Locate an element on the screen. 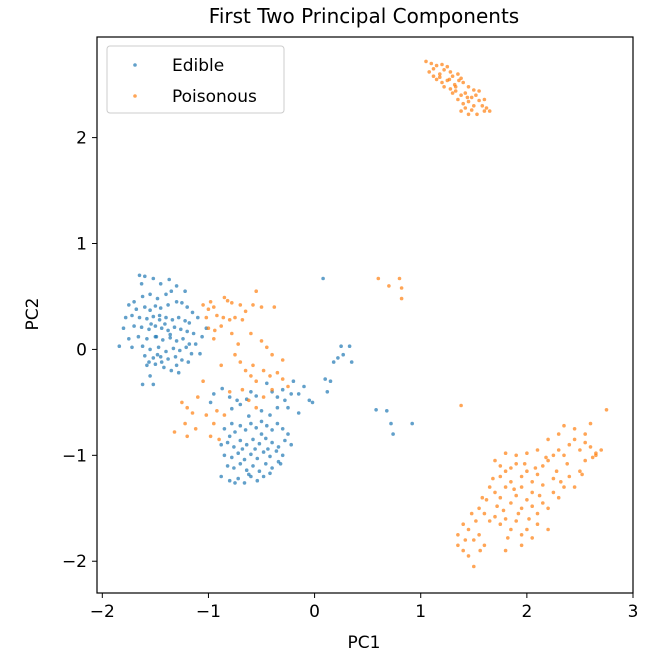  y-tick-label: −1 is located at coordinates (74, 456).